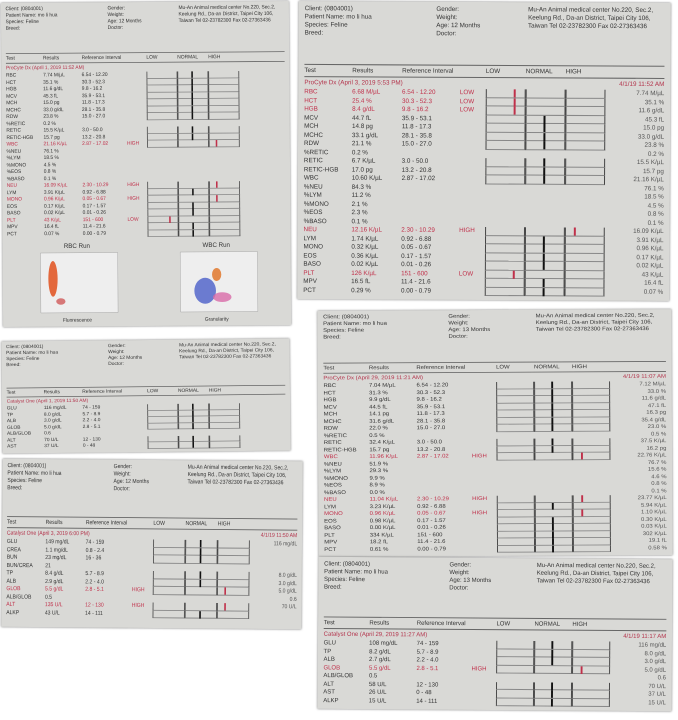 This screenshot has width=678, height=720. What do you see at coordinates (285, 544) in the screenshot?
I see `previous-result: 116 mg/dL` at bounding box center [285, 544].